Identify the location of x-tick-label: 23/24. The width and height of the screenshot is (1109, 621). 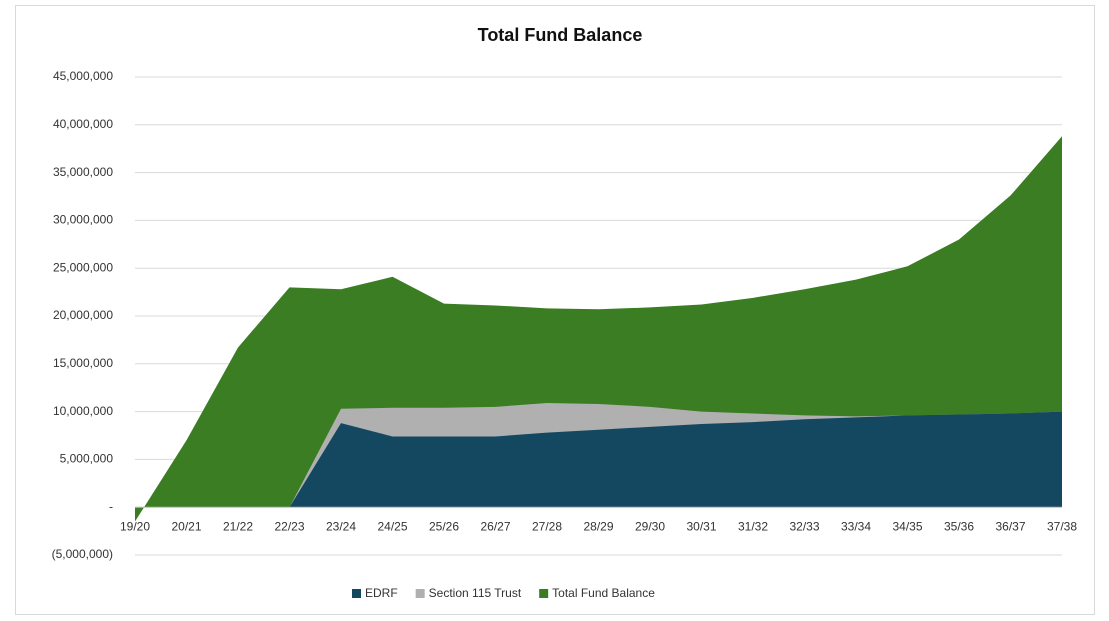
(341, 526).